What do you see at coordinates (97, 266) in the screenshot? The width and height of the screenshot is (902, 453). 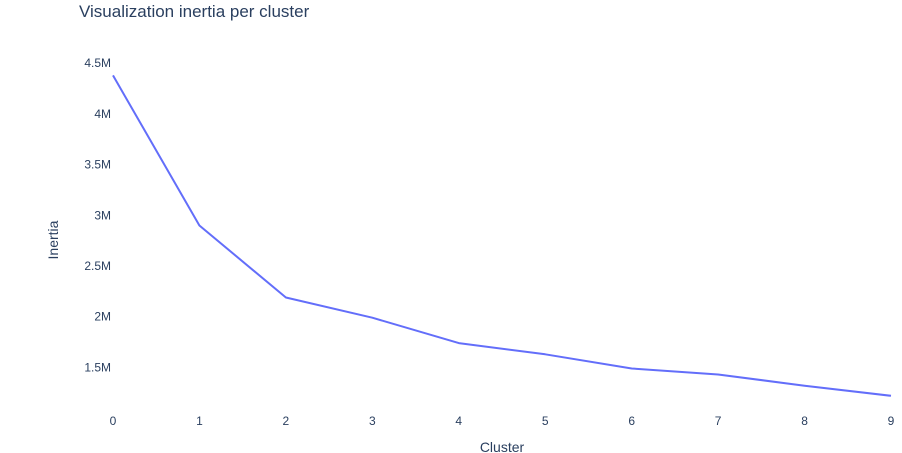 I see `y-tick-label: 2.5M` at bounding box center [97, 266].